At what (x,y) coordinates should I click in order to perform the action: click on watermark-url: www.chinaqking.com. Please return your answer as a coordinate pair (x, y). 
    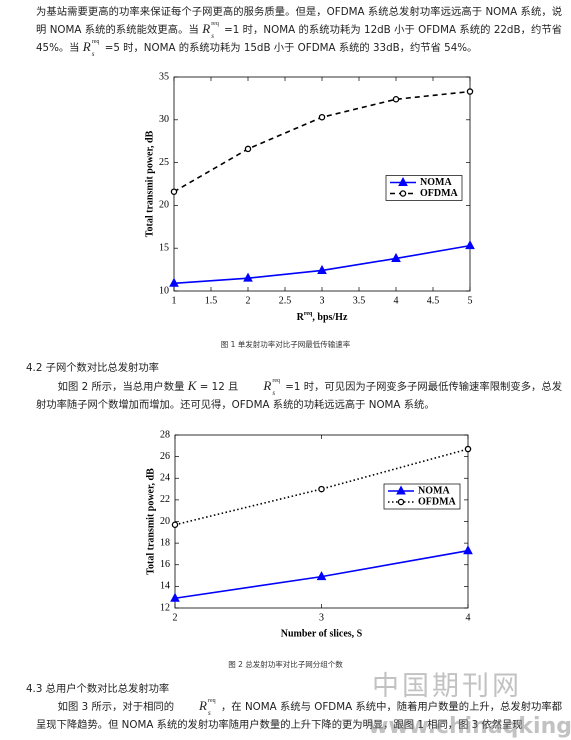
    Looking at the image, I should click on (469, 726).